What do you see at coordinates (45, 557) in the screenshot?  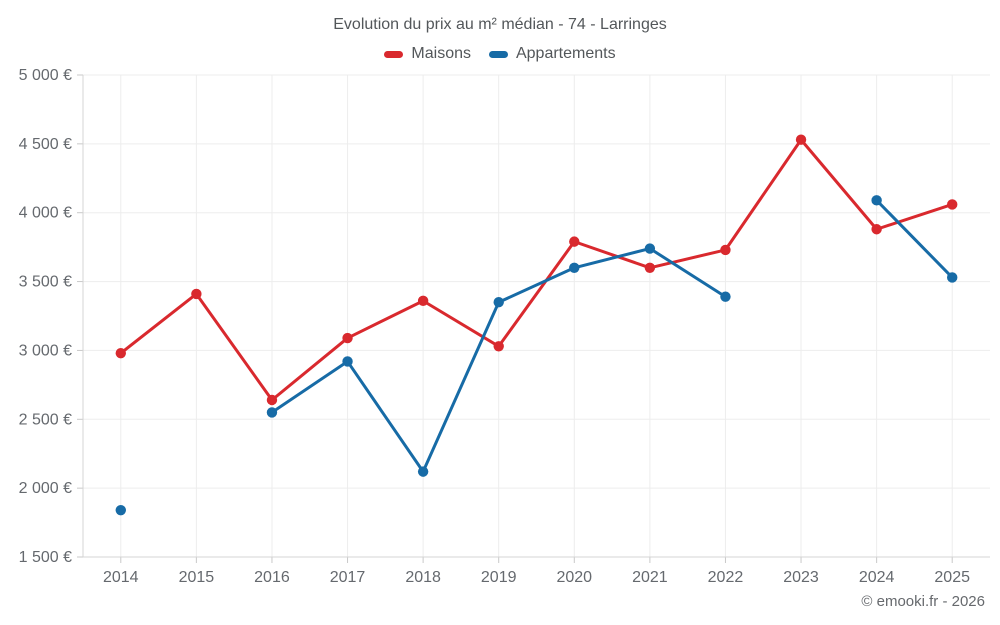 I see `y-tick-label: 1 500 €` at bounding box center [45, 557].